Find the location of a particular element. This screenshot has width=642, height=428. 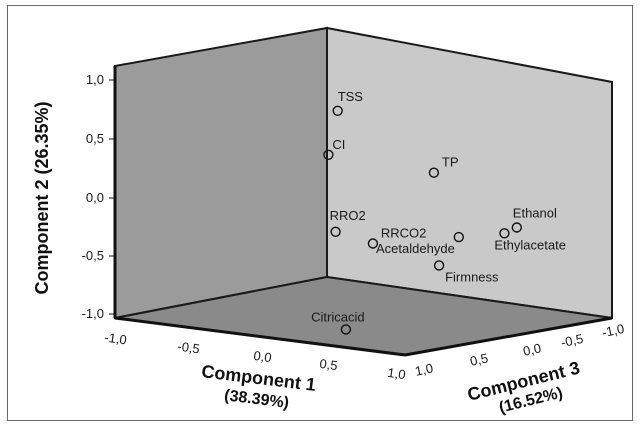

y-tick-label: 0,0 is located at coordinates (95, 197).